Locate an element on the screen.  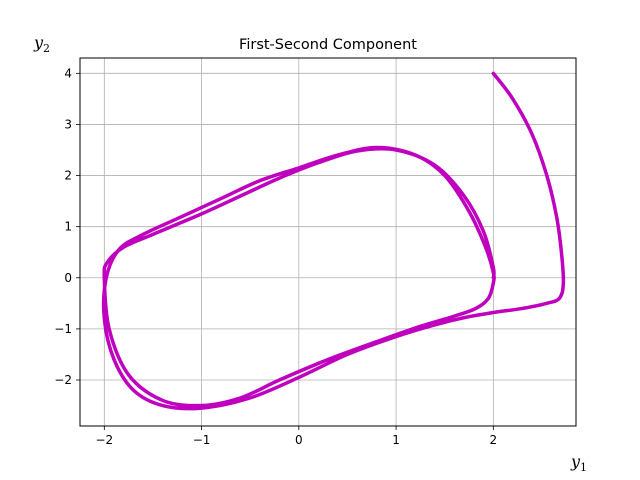
y-tick-label: 3 is located at coordinates (68, 124).